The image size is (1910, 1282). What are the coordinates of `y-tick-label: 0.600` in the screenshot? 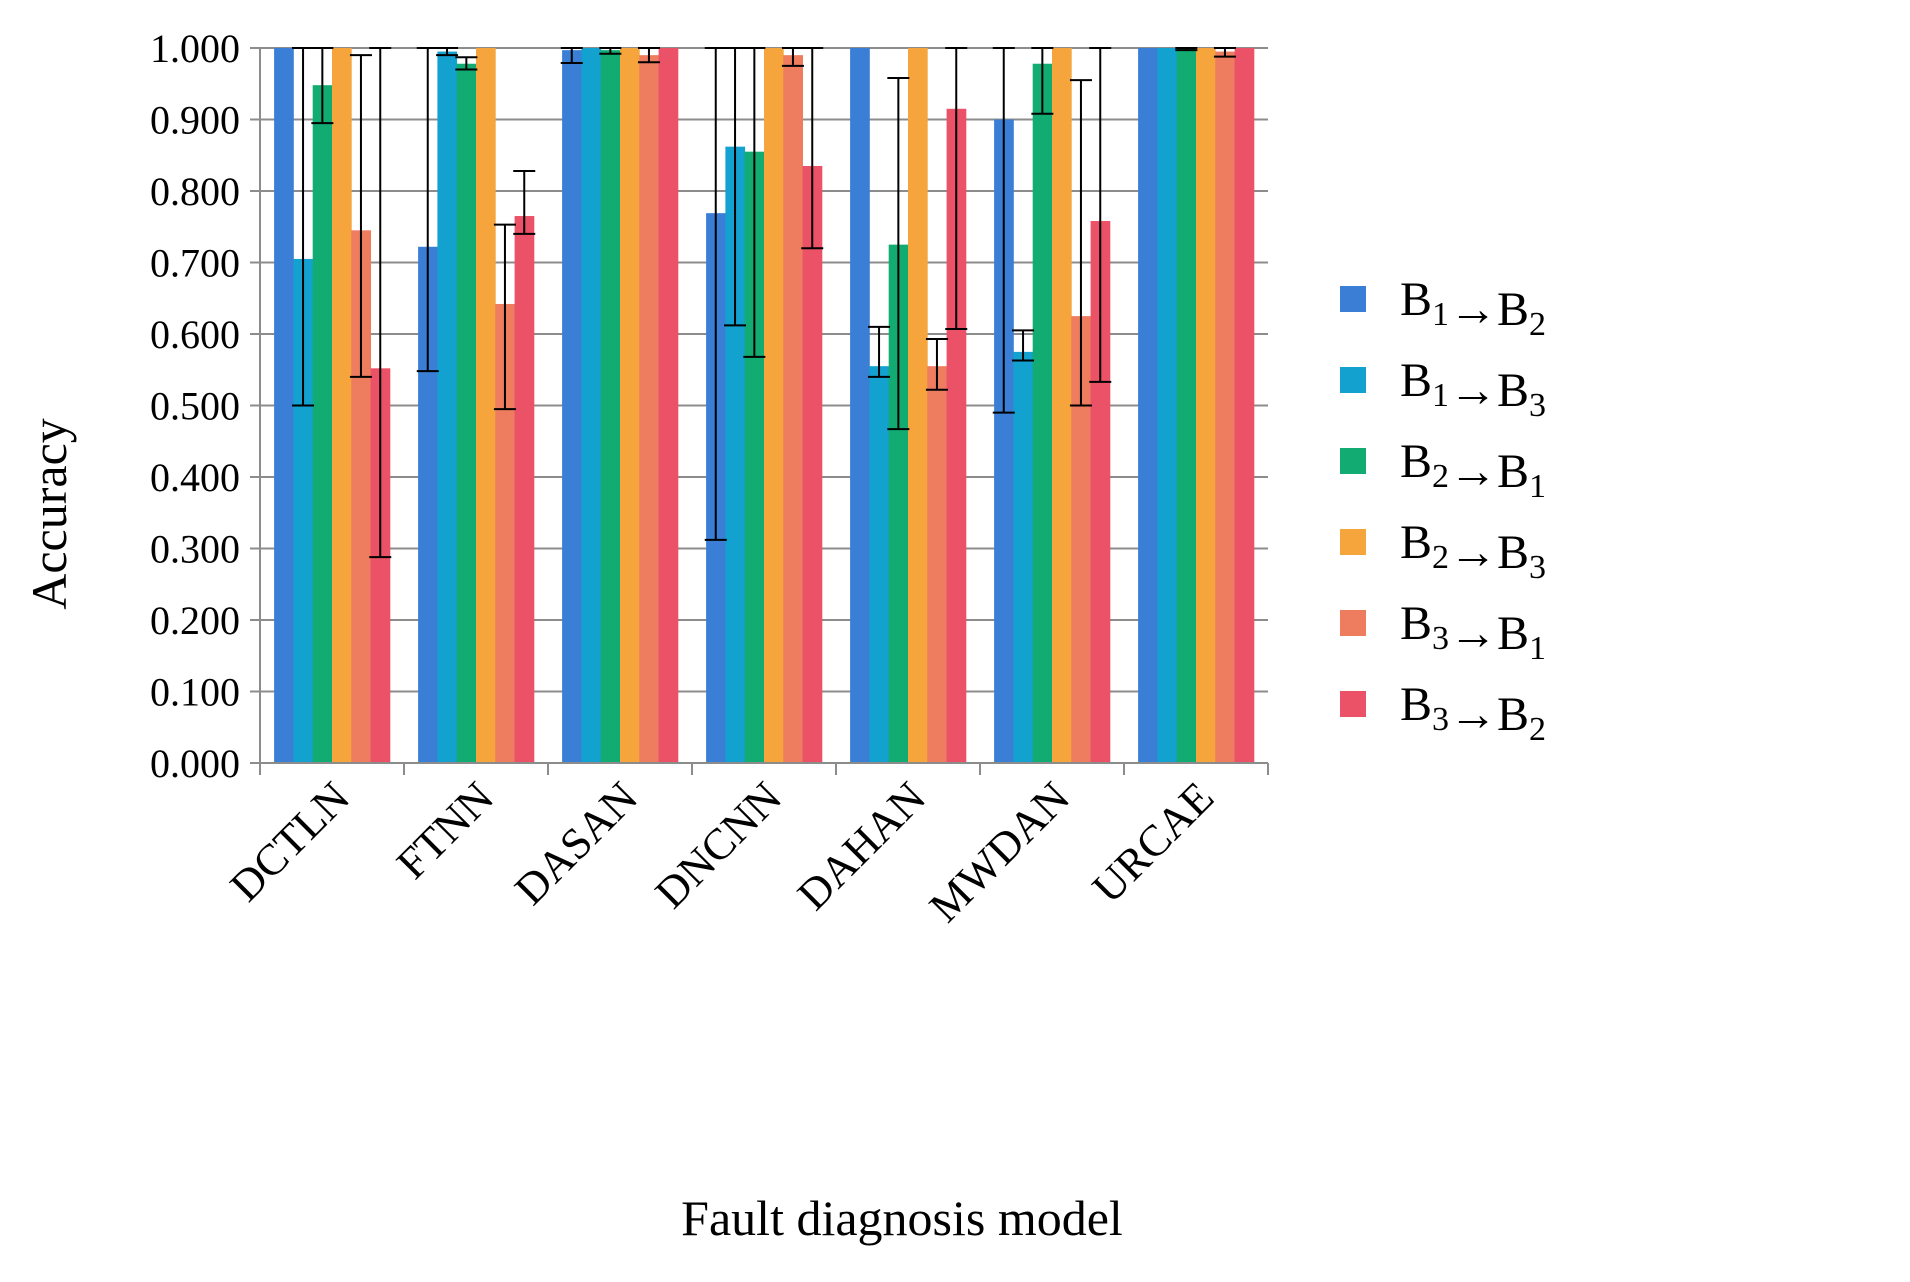 It's located at (195, 334).